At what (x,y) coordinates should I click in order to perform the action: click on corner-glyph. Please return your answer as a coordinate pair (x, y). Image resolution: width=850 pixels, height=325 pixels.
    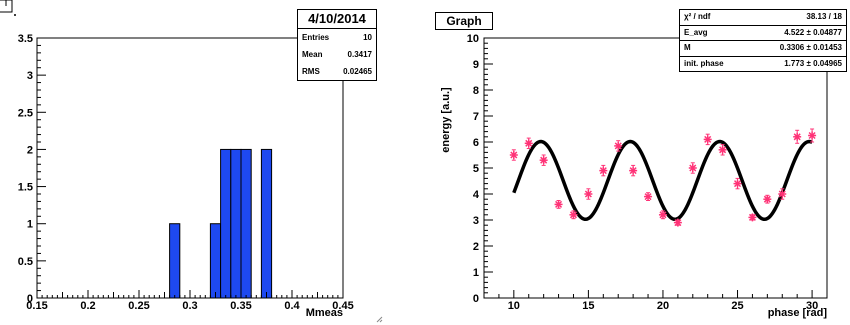
    Looking at the image, I should click on (8, 8).